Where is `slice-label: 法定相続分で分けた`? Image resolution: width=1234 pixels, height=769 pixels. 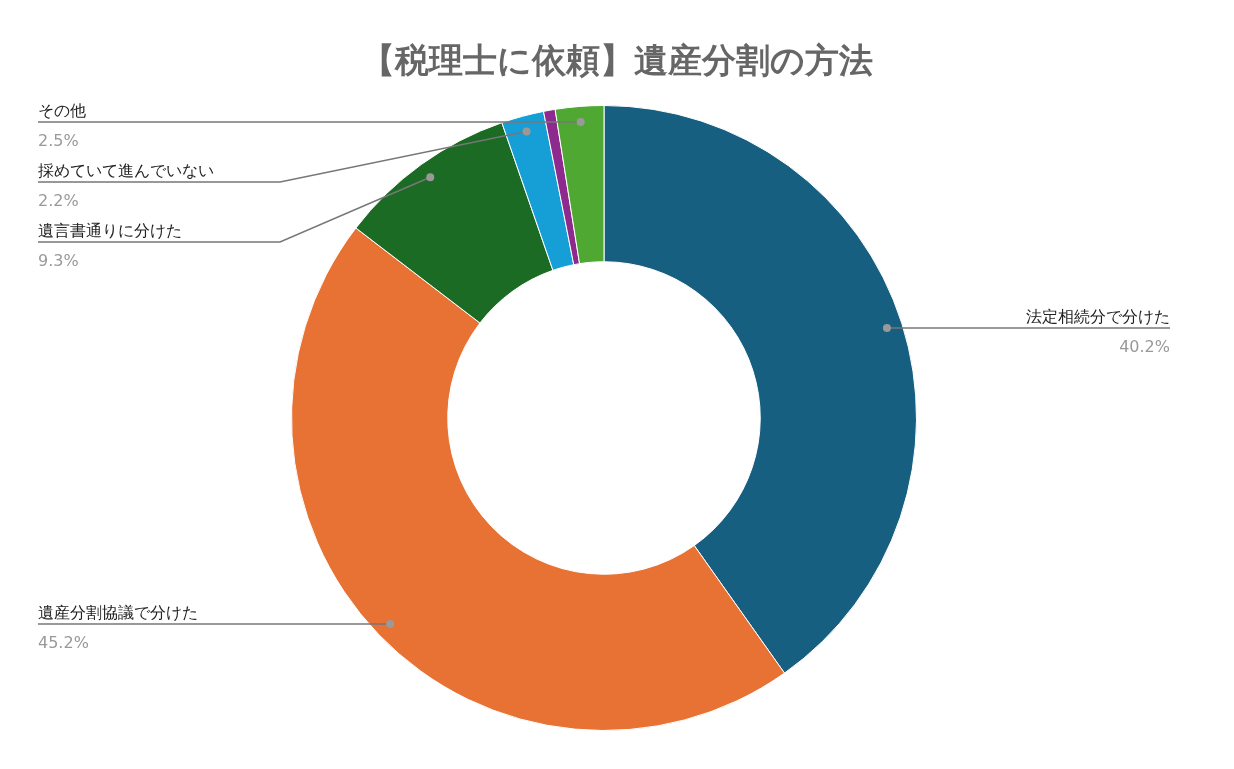 slice-label: 法定相続分で分けた is located at coordinates (1098, 317).